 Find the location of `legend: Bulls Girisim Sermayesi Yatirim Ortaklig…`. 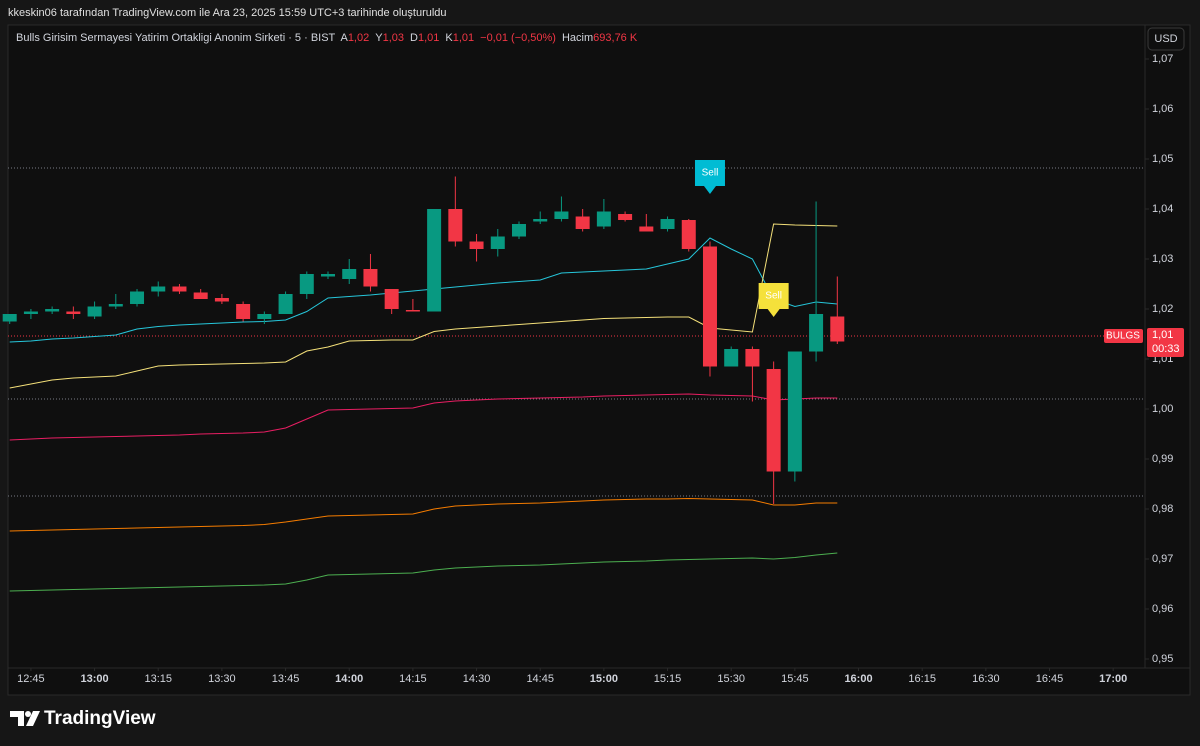

legend: Bulls Girisim Sermayesi Yatirim Ortaklig… is located at coordinates (327, 38).